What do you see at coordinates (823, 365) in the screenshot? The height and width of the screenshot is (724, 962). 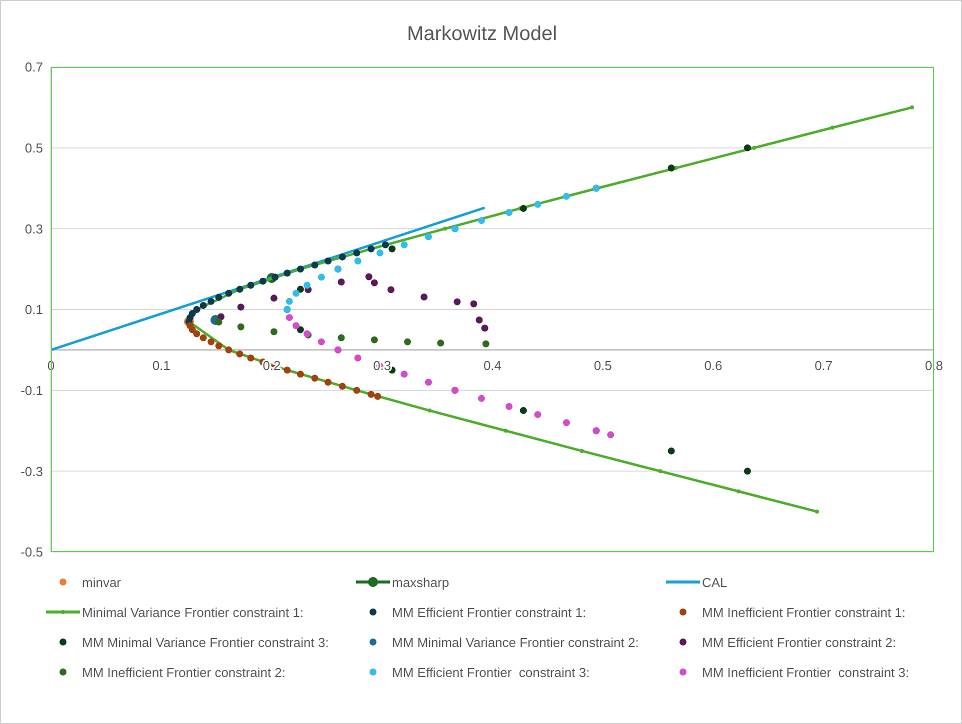 I see `x-tick-label: 0.7` at bounding box center [823, 365].